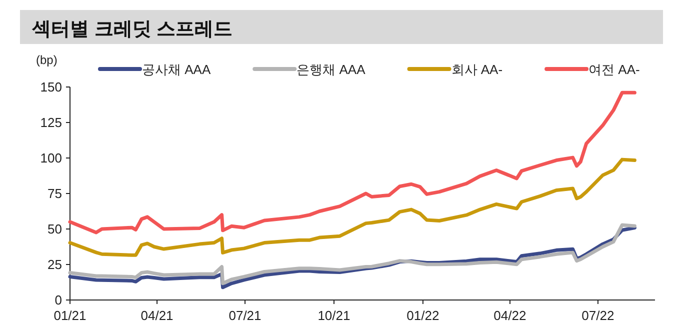 The height and width of the screenshot is (330, 696). Describe the element at coordinates (598, 315) in the screenshot. I see `x-tick-label: 07/22` at that location.